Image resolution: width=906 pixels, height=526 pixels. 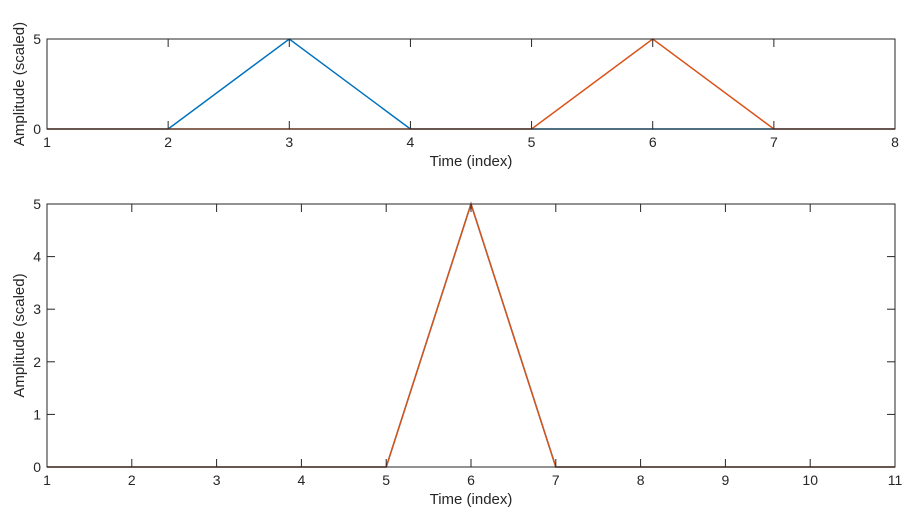 What do you see at coordinates (532, 142) in the screenshot?
I see `top-plot-x-tick-label: 5` at bounding box center [532, 142].